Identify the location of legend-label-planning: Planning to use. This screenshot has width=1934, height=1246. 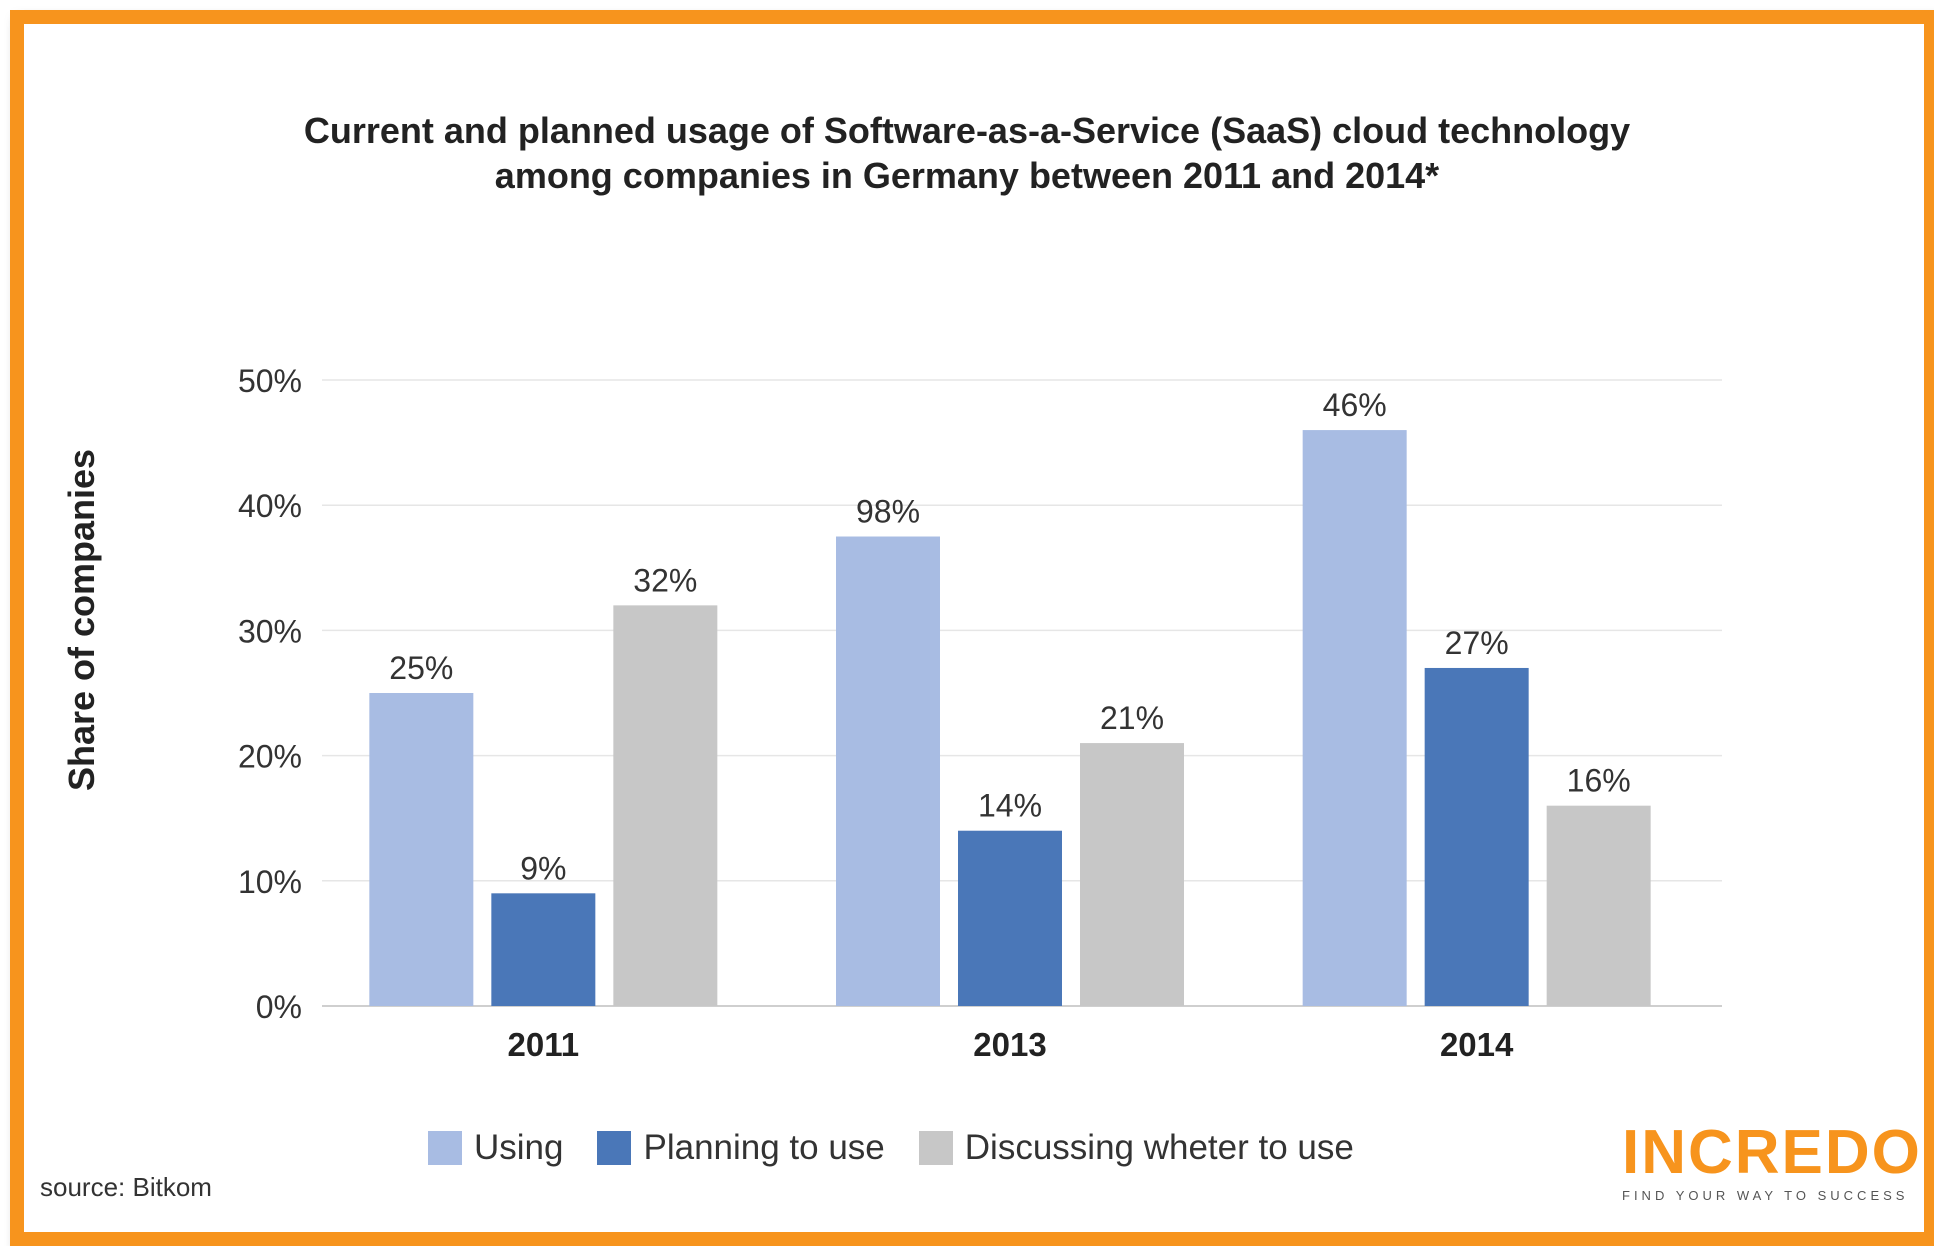
(764, 1147).